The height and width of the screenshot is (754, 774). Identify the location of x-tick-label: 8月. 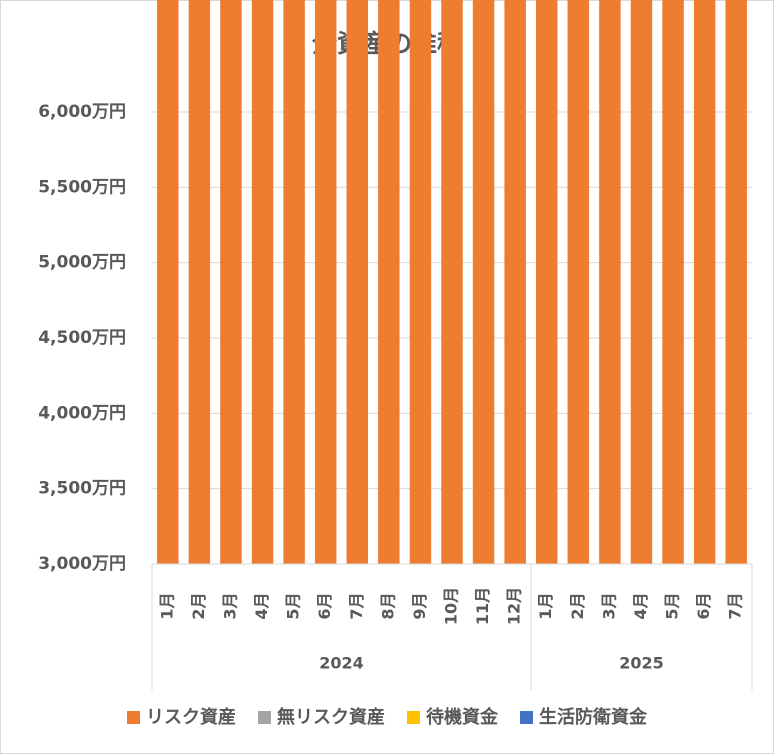
(387, 605).